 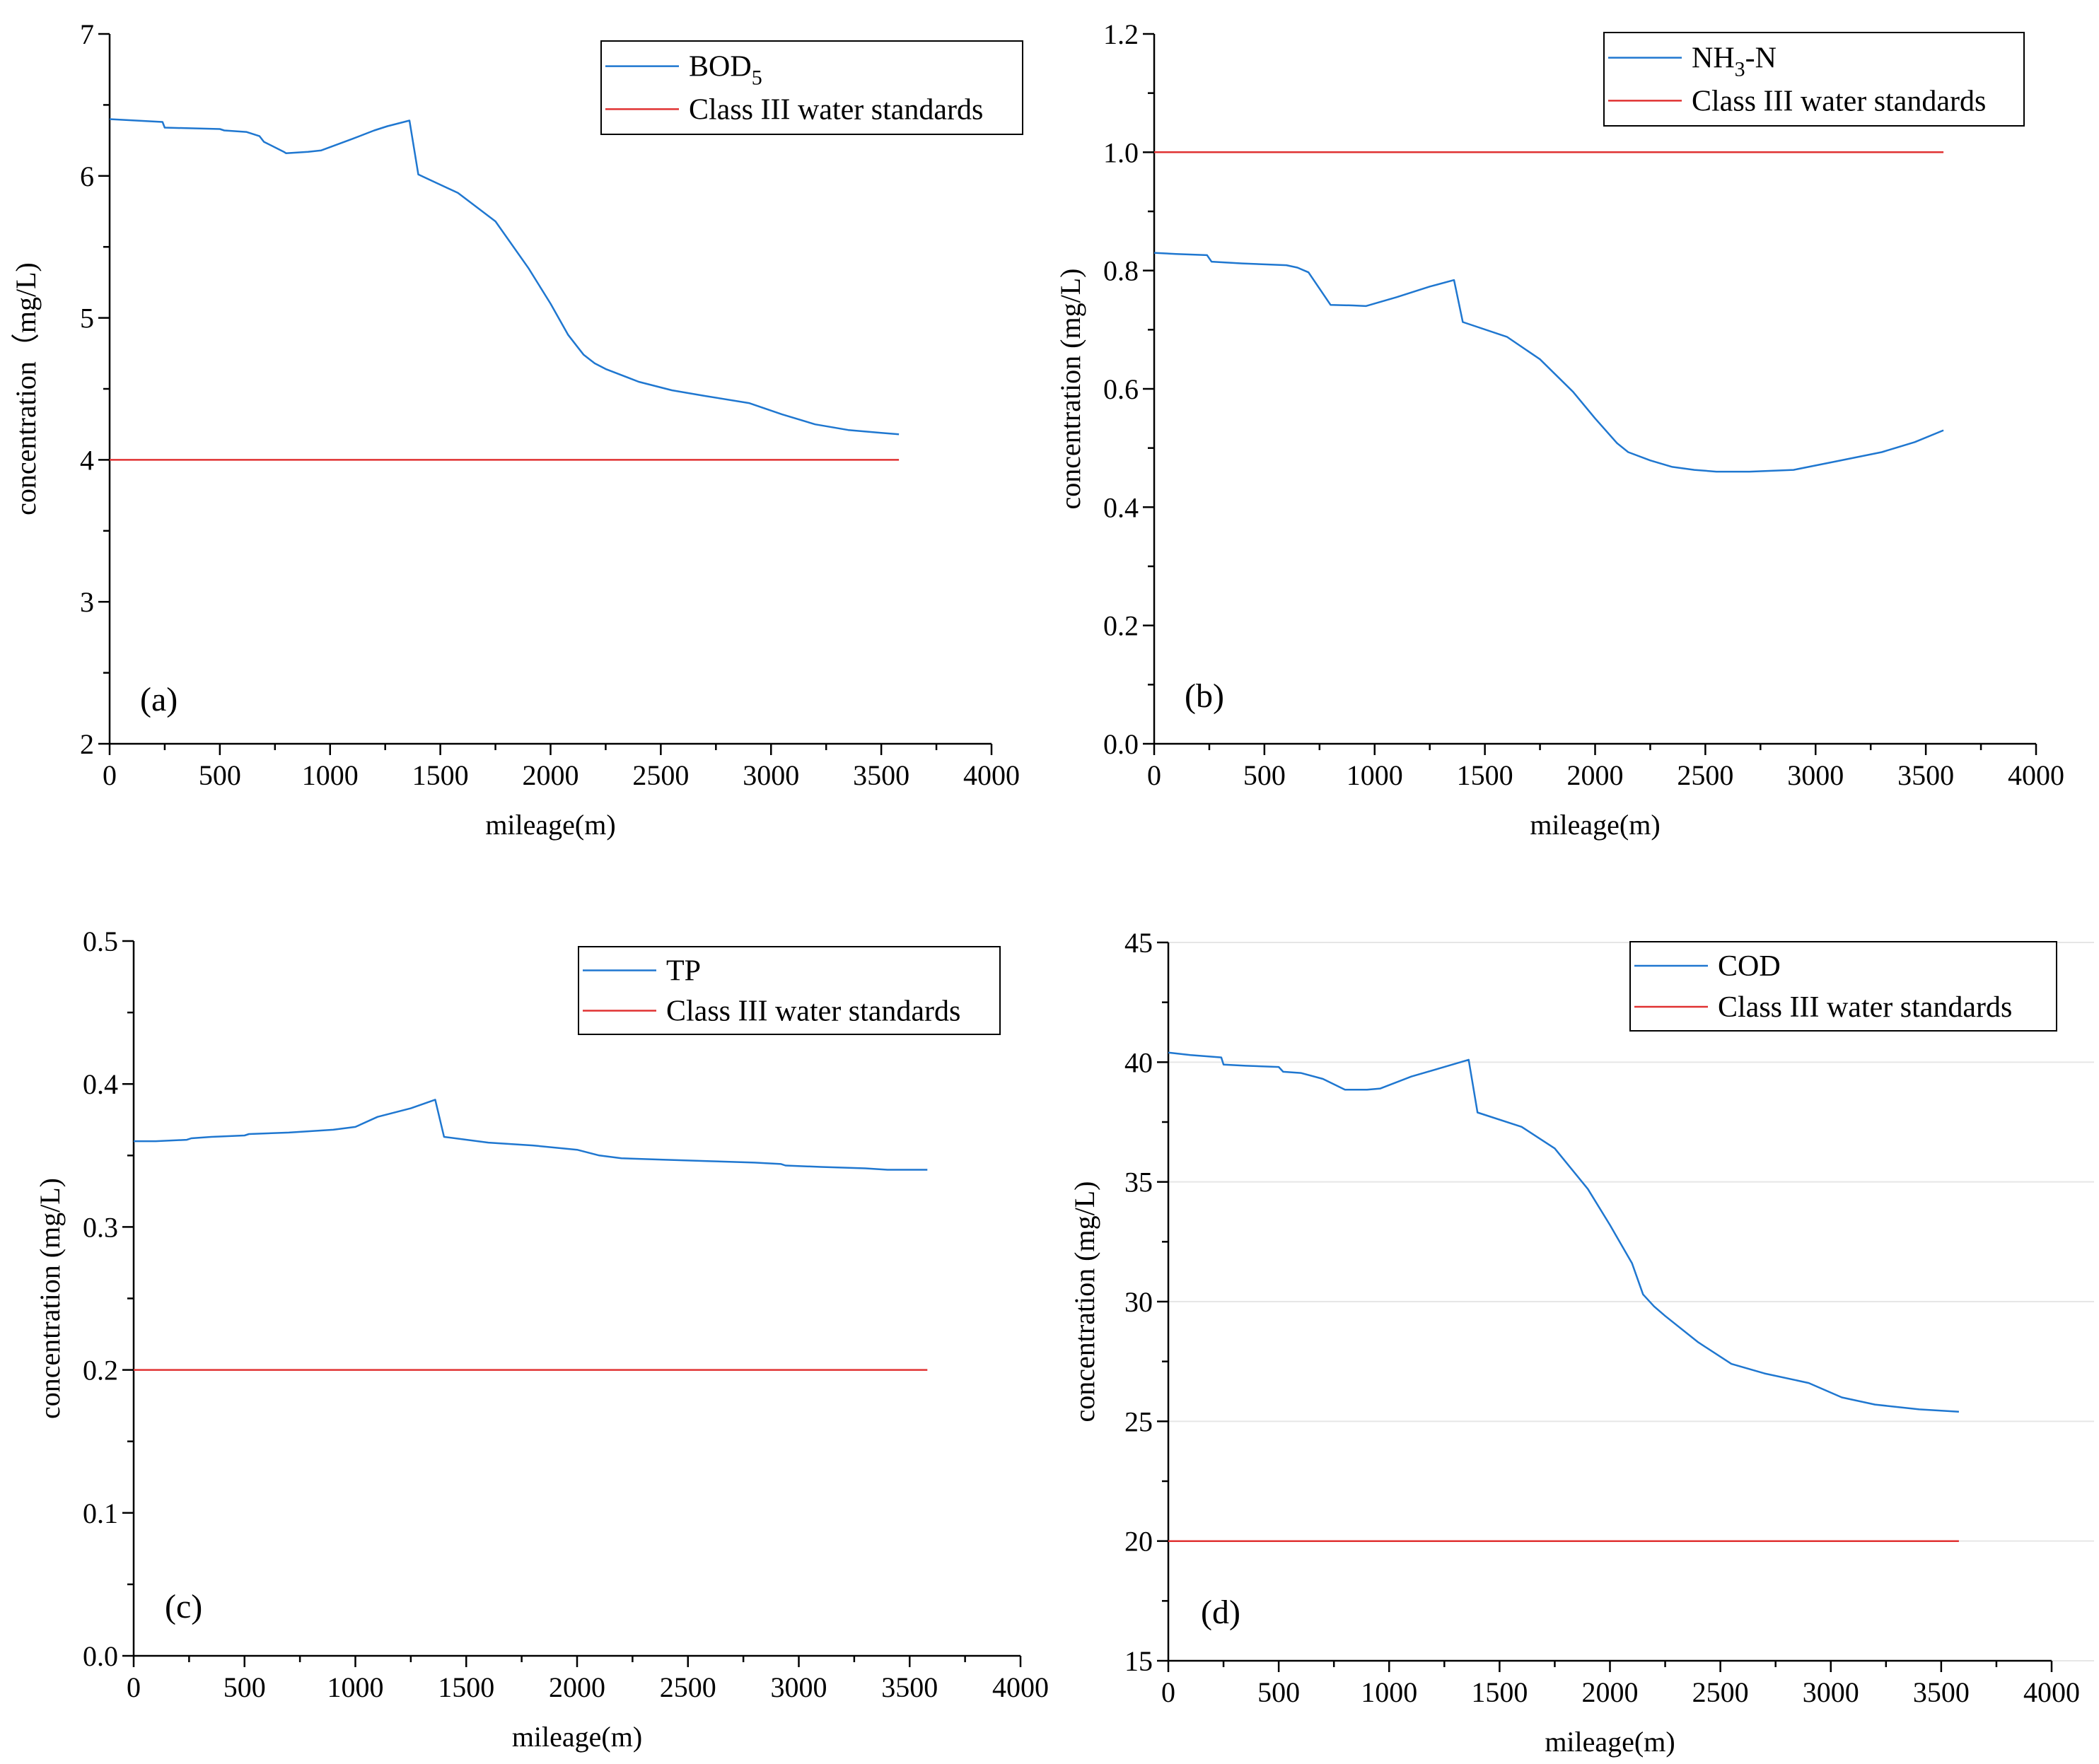 What do you see at coordinates (1138, 1421) in the screenshot?
I see `y-tick-label: 25` at bounding box center [1138, 1421].